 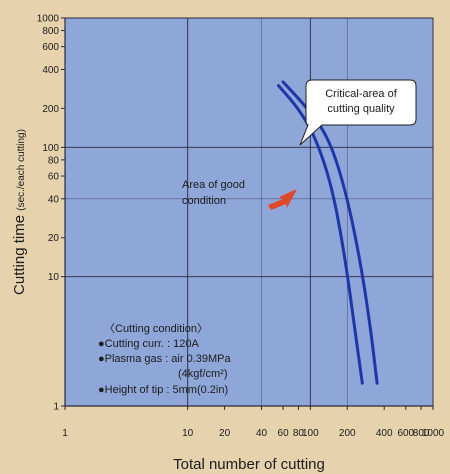 I want to click on x-tick-label: 40, so click(x=262, y=433).